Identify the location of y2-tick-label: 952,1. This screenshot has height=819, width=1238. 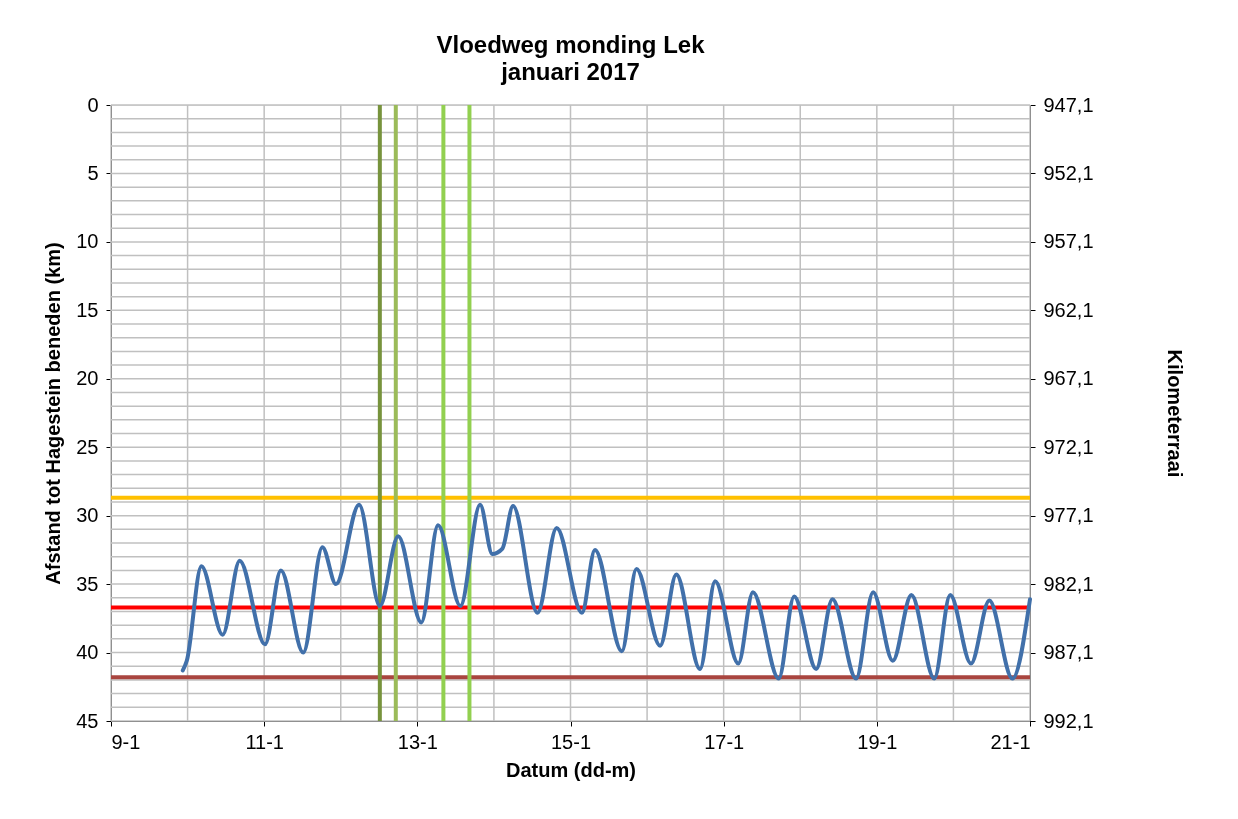
(1068, 172).